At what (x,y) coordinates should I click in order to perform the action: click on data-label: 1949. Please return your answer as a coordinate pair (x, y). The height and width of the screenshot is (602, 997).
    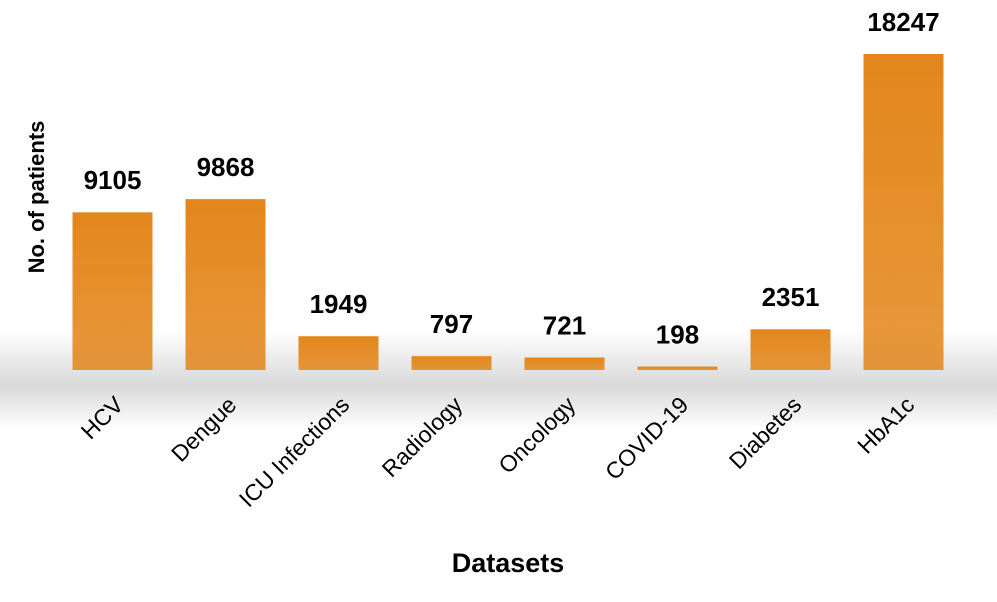
    Looking at the image, I should click on (339, 304).